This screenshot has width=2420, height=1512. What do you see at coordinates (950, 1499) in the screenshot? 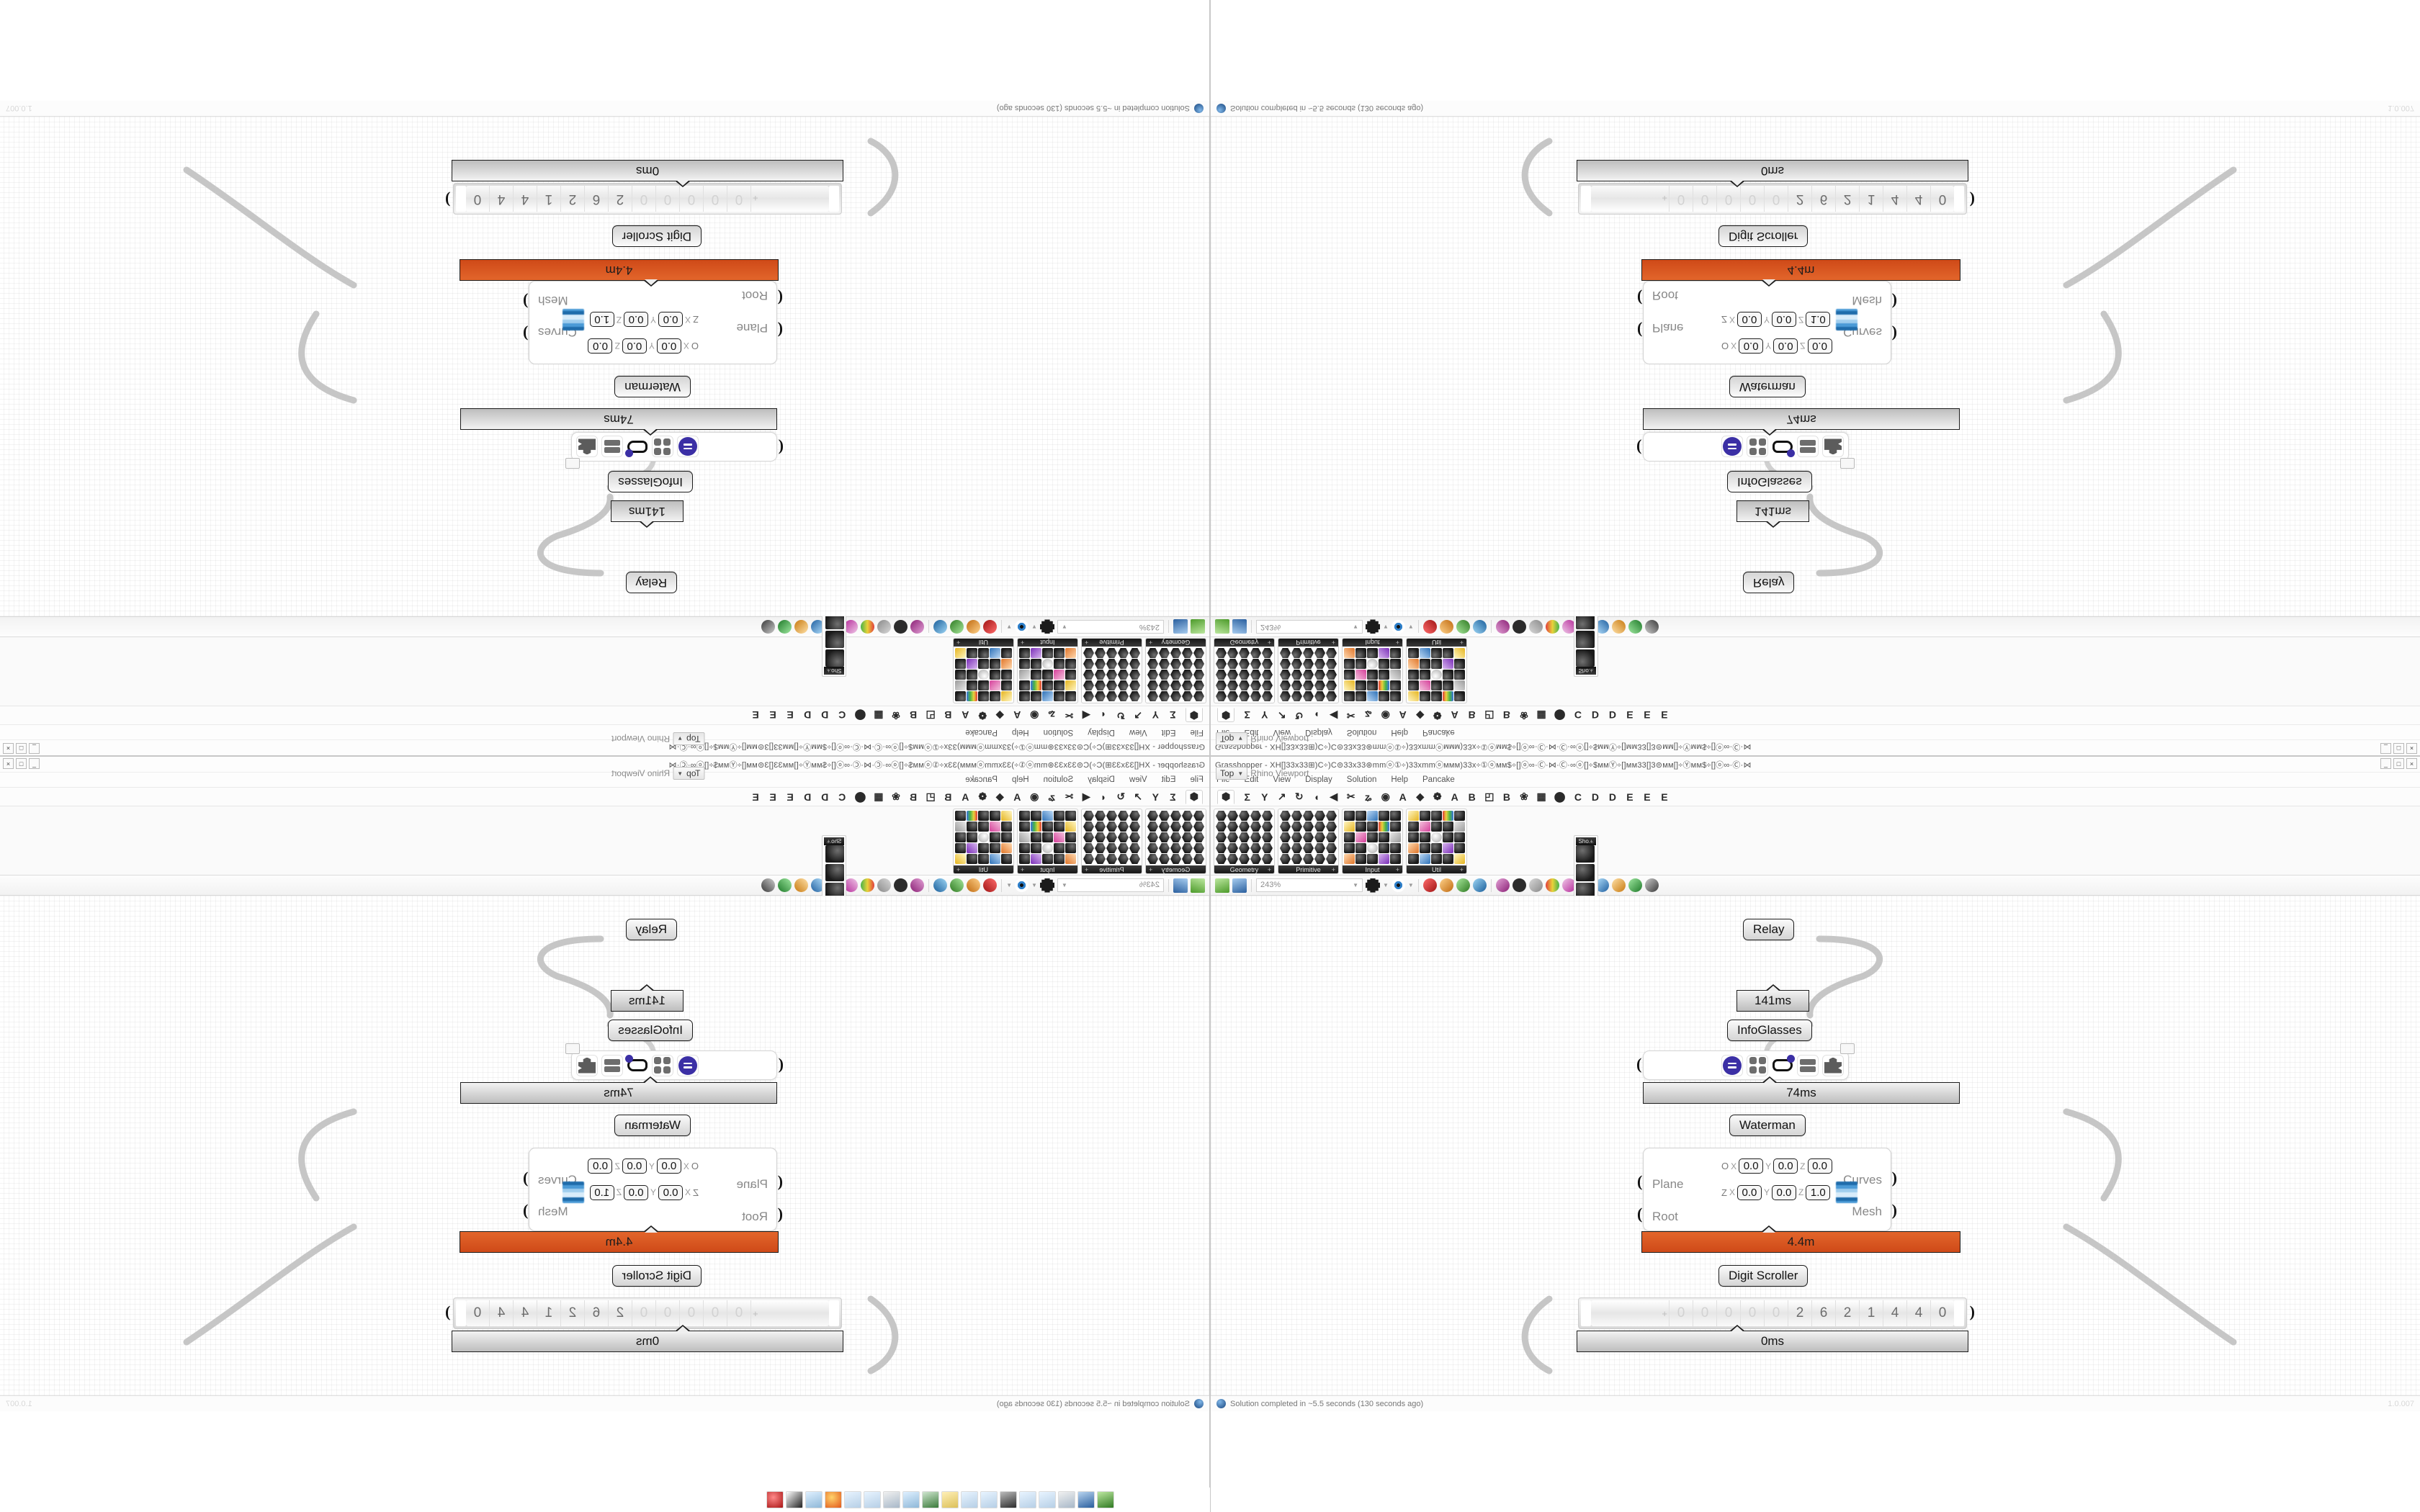
I see `folder-icon` at bounding box center [950, 1499].